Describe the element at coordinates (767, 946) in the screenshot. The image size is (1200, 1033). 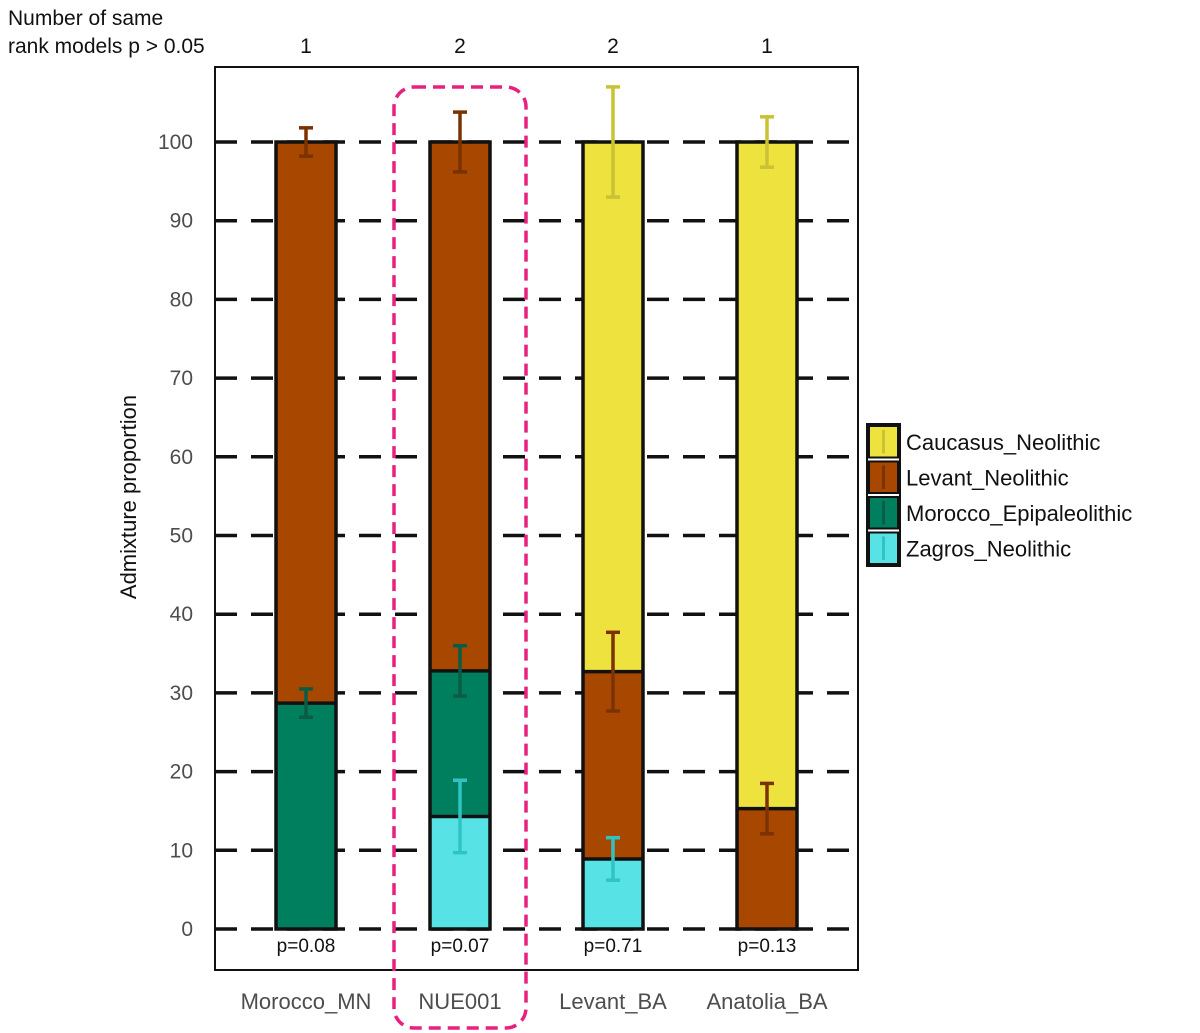
I see `p-value-label: p=0.13` at that location.